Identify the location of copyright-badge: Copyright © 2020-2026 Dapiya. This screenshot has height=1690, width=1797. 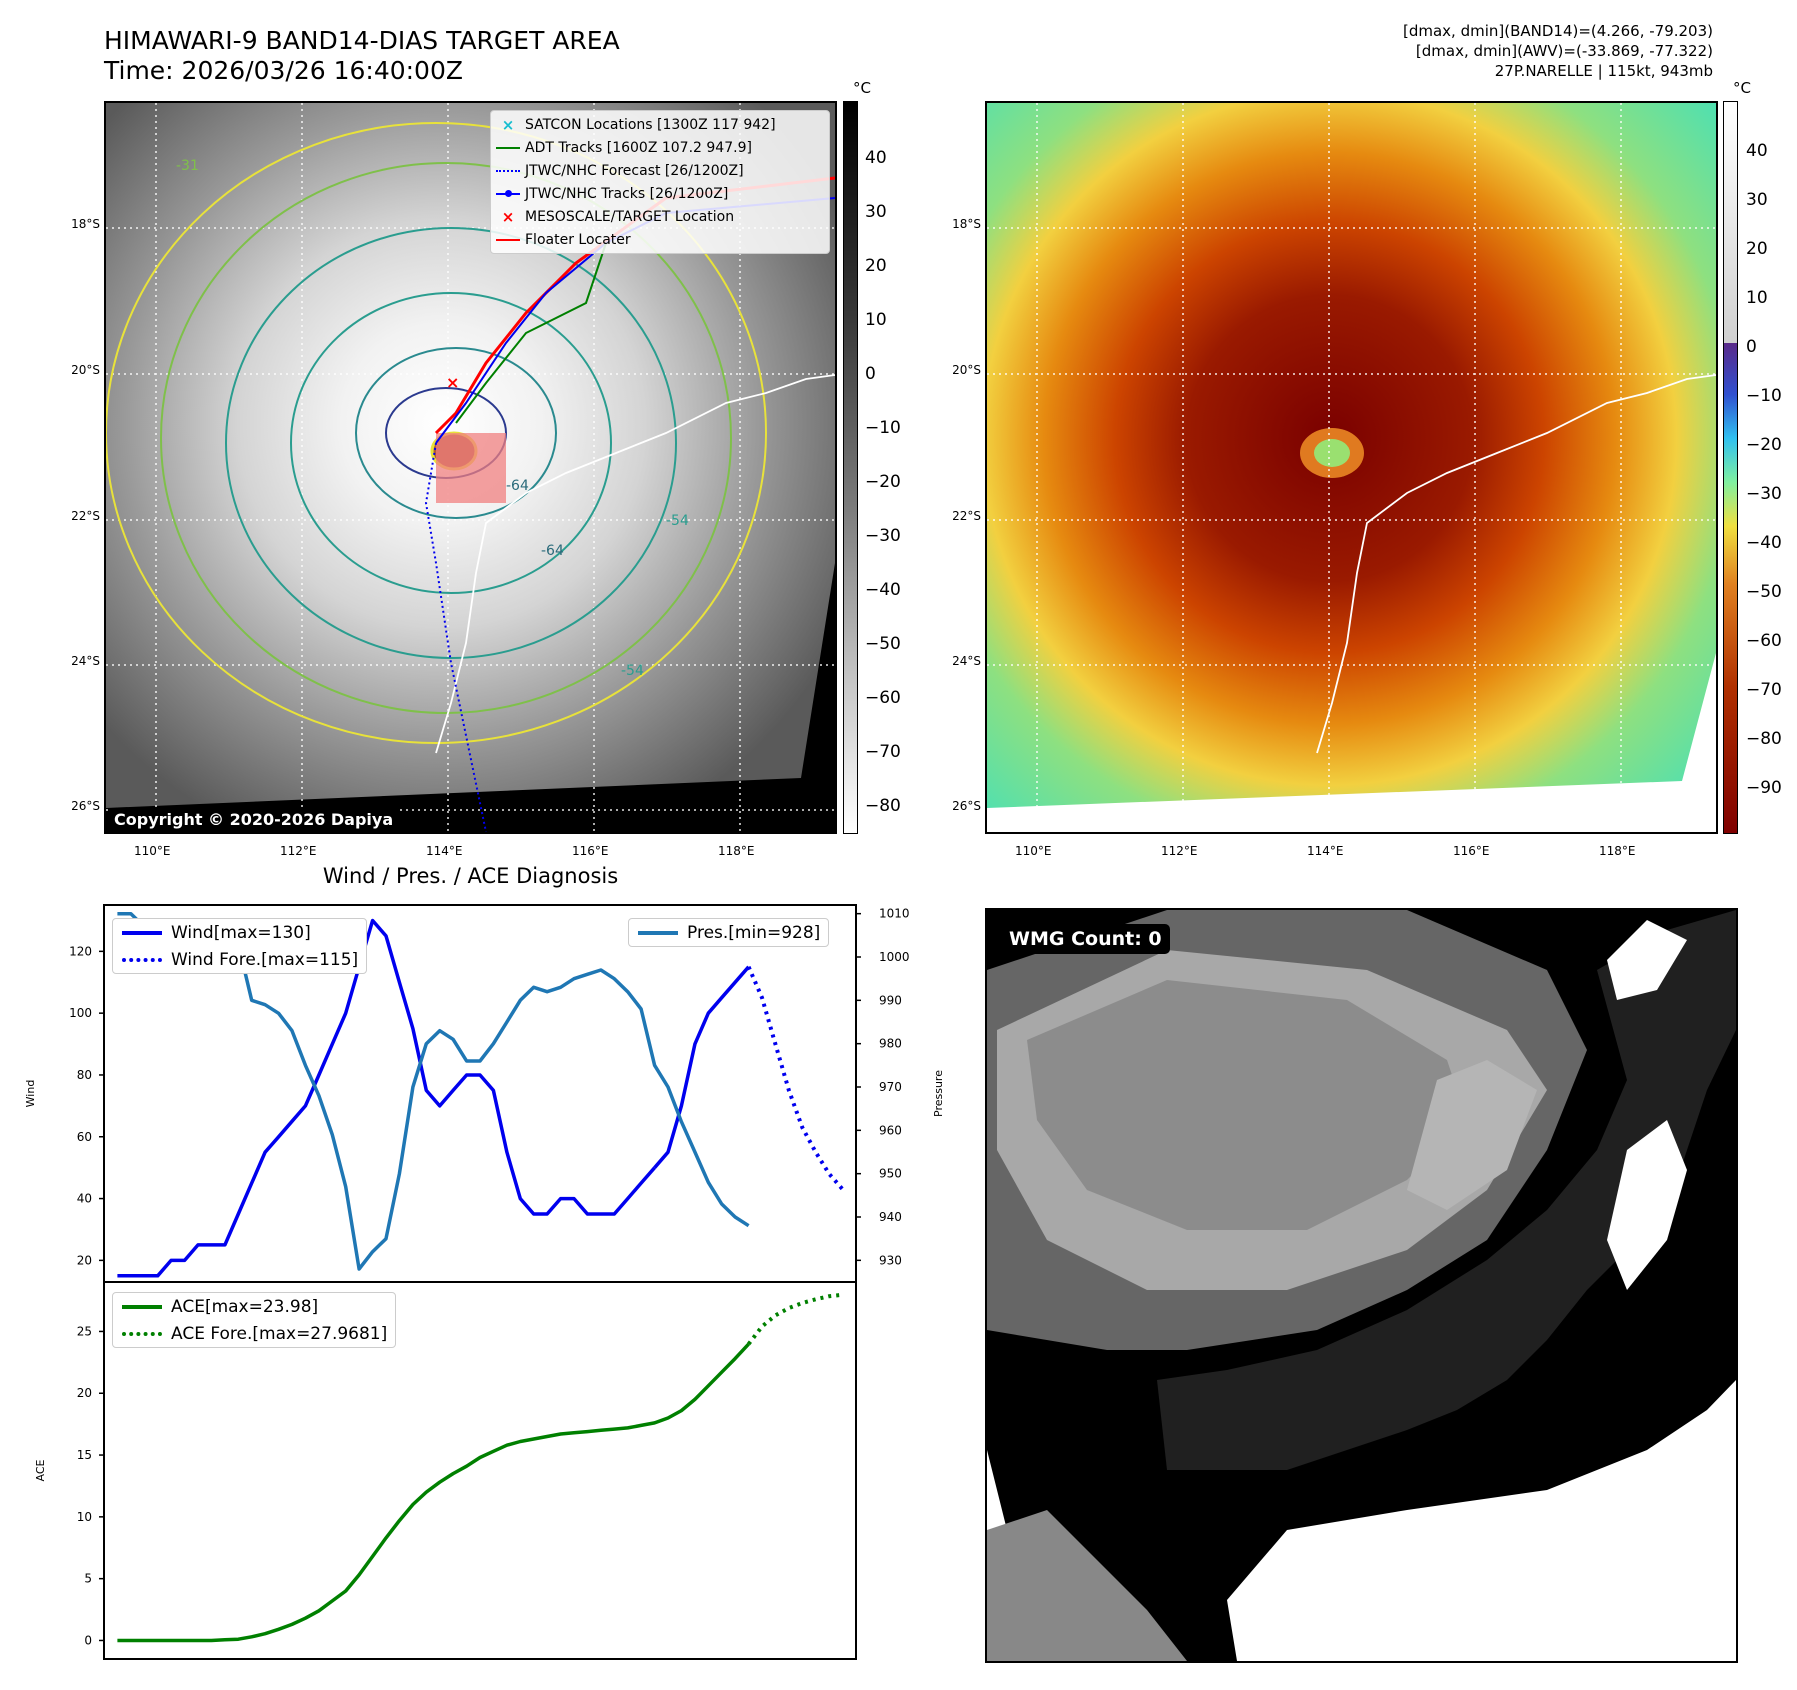
(254, 819).